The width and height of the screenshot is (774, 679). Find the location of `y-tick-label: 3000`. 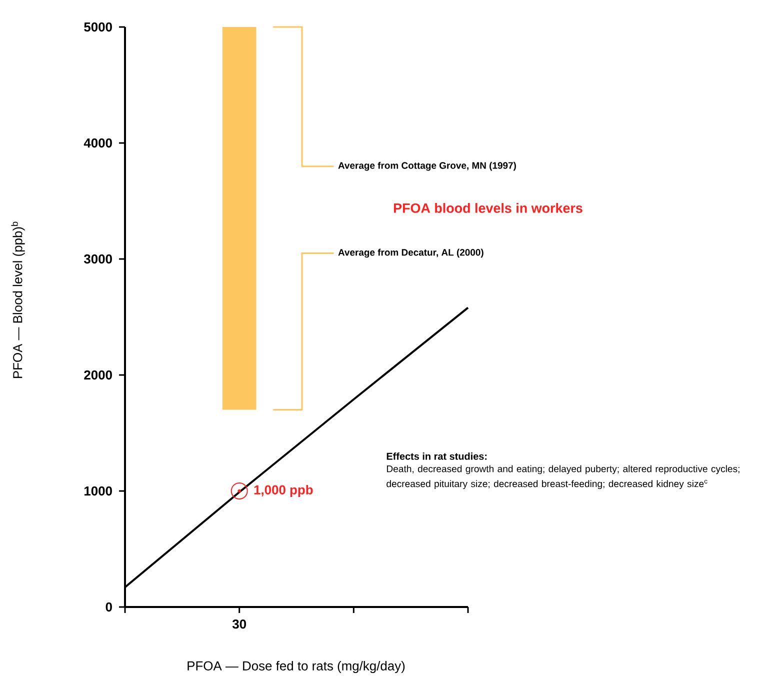

y-tick-label: 3000 is located at coordinates (98, 259).